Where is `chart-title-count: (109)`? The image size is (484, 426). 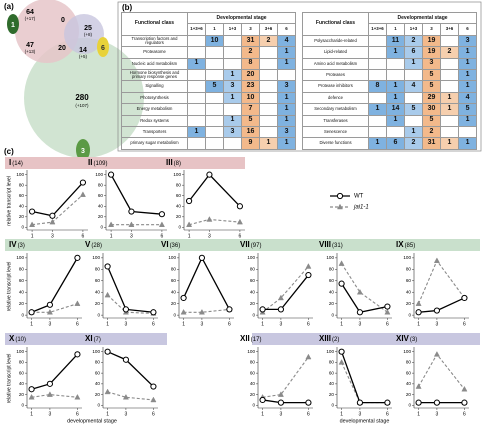 chart-title-count: (109) is located at coordinates (100, 164).